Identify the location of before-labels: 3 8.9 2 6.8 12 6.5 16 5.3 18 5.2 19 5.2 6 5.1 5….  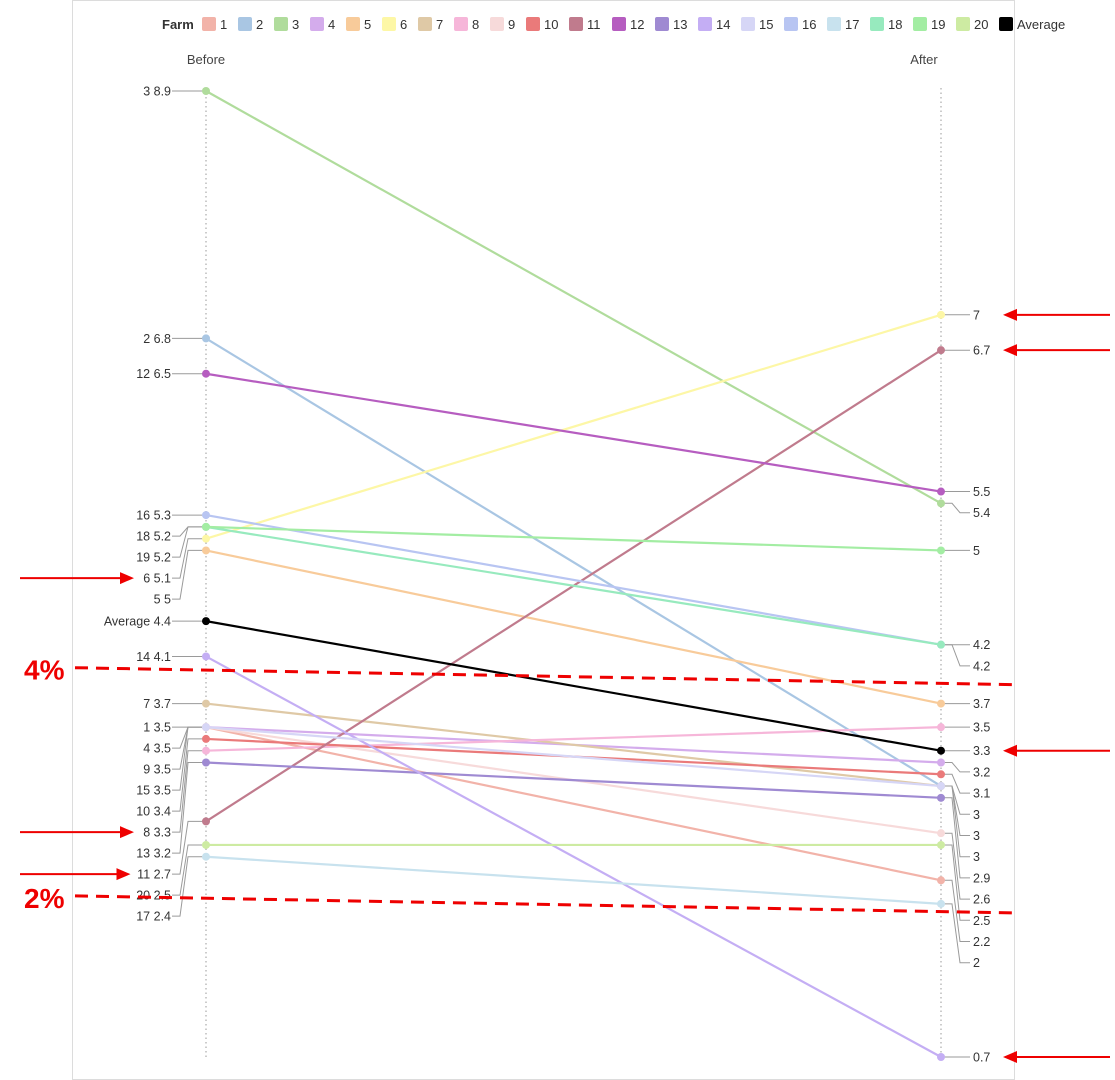
(137, 504).